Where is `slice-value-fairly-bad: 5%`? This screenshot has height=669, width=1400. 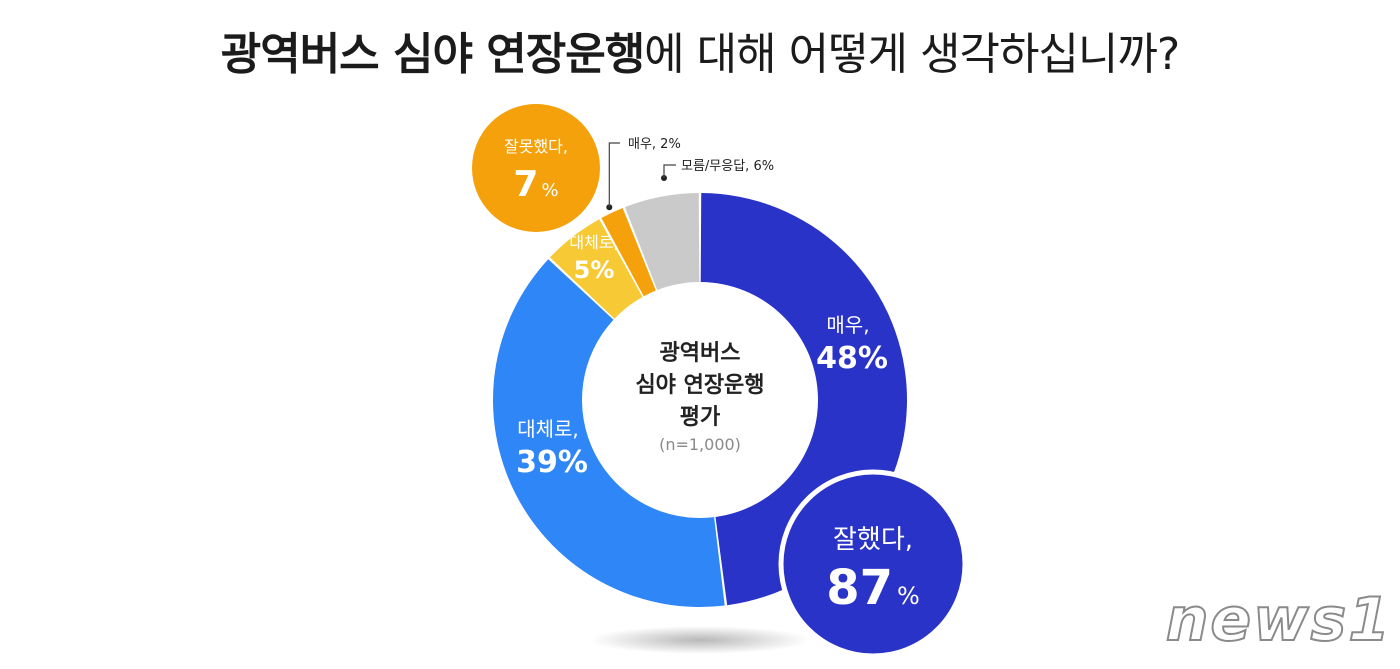
slice-value-fairly-bad: 5% is located at coordinates (594, 270).